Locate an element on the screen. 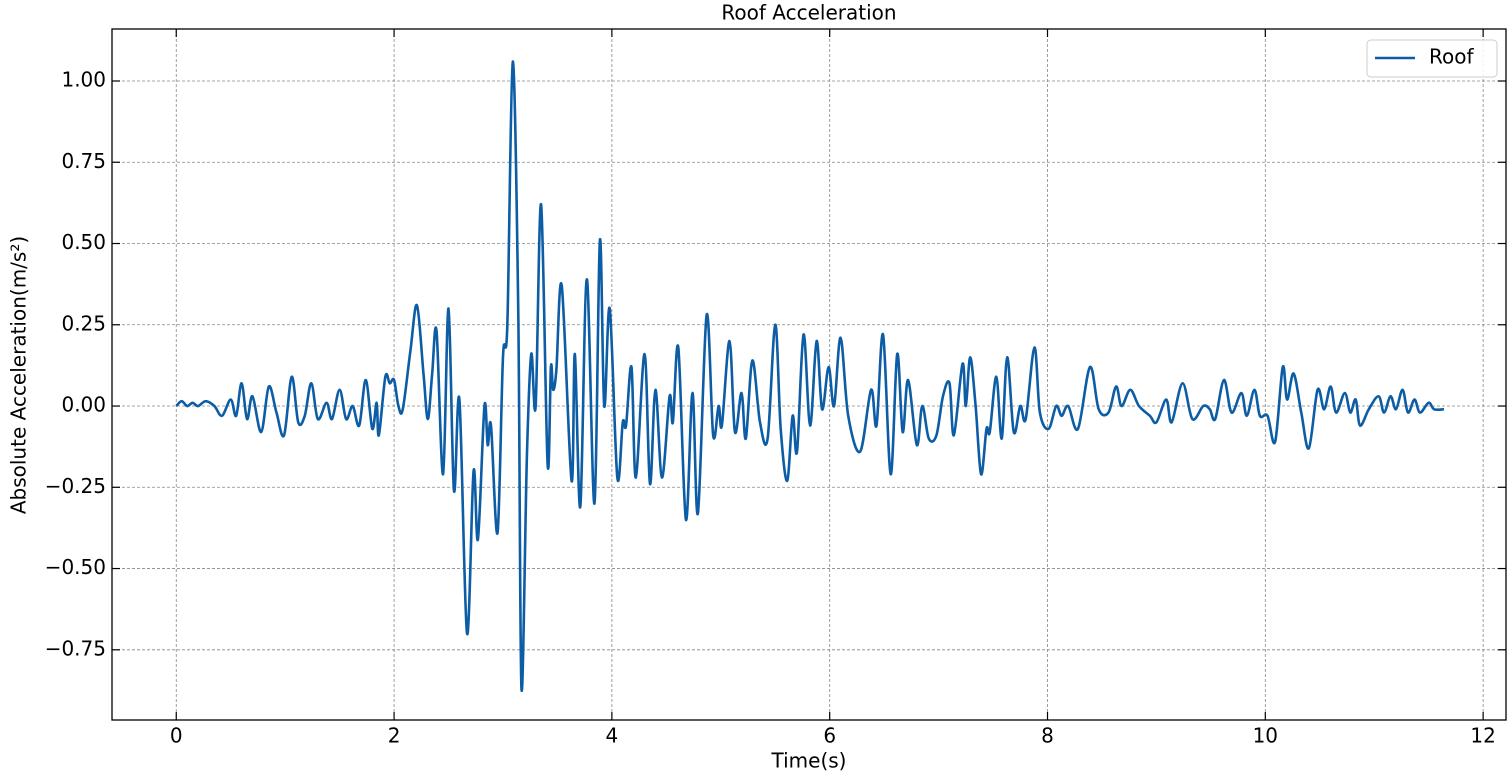  x-tick-label: 0 is located at coordinates (176, 736).